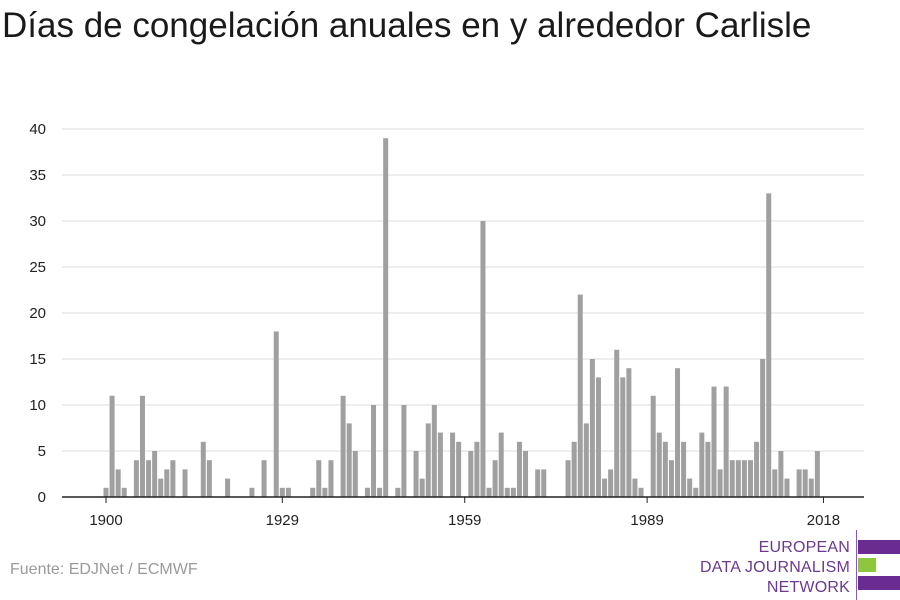 This screenshot has width=900, height=600. Describe the element at coordinates (714, 441) in the screenshot. I see `bar-2000` at that location.